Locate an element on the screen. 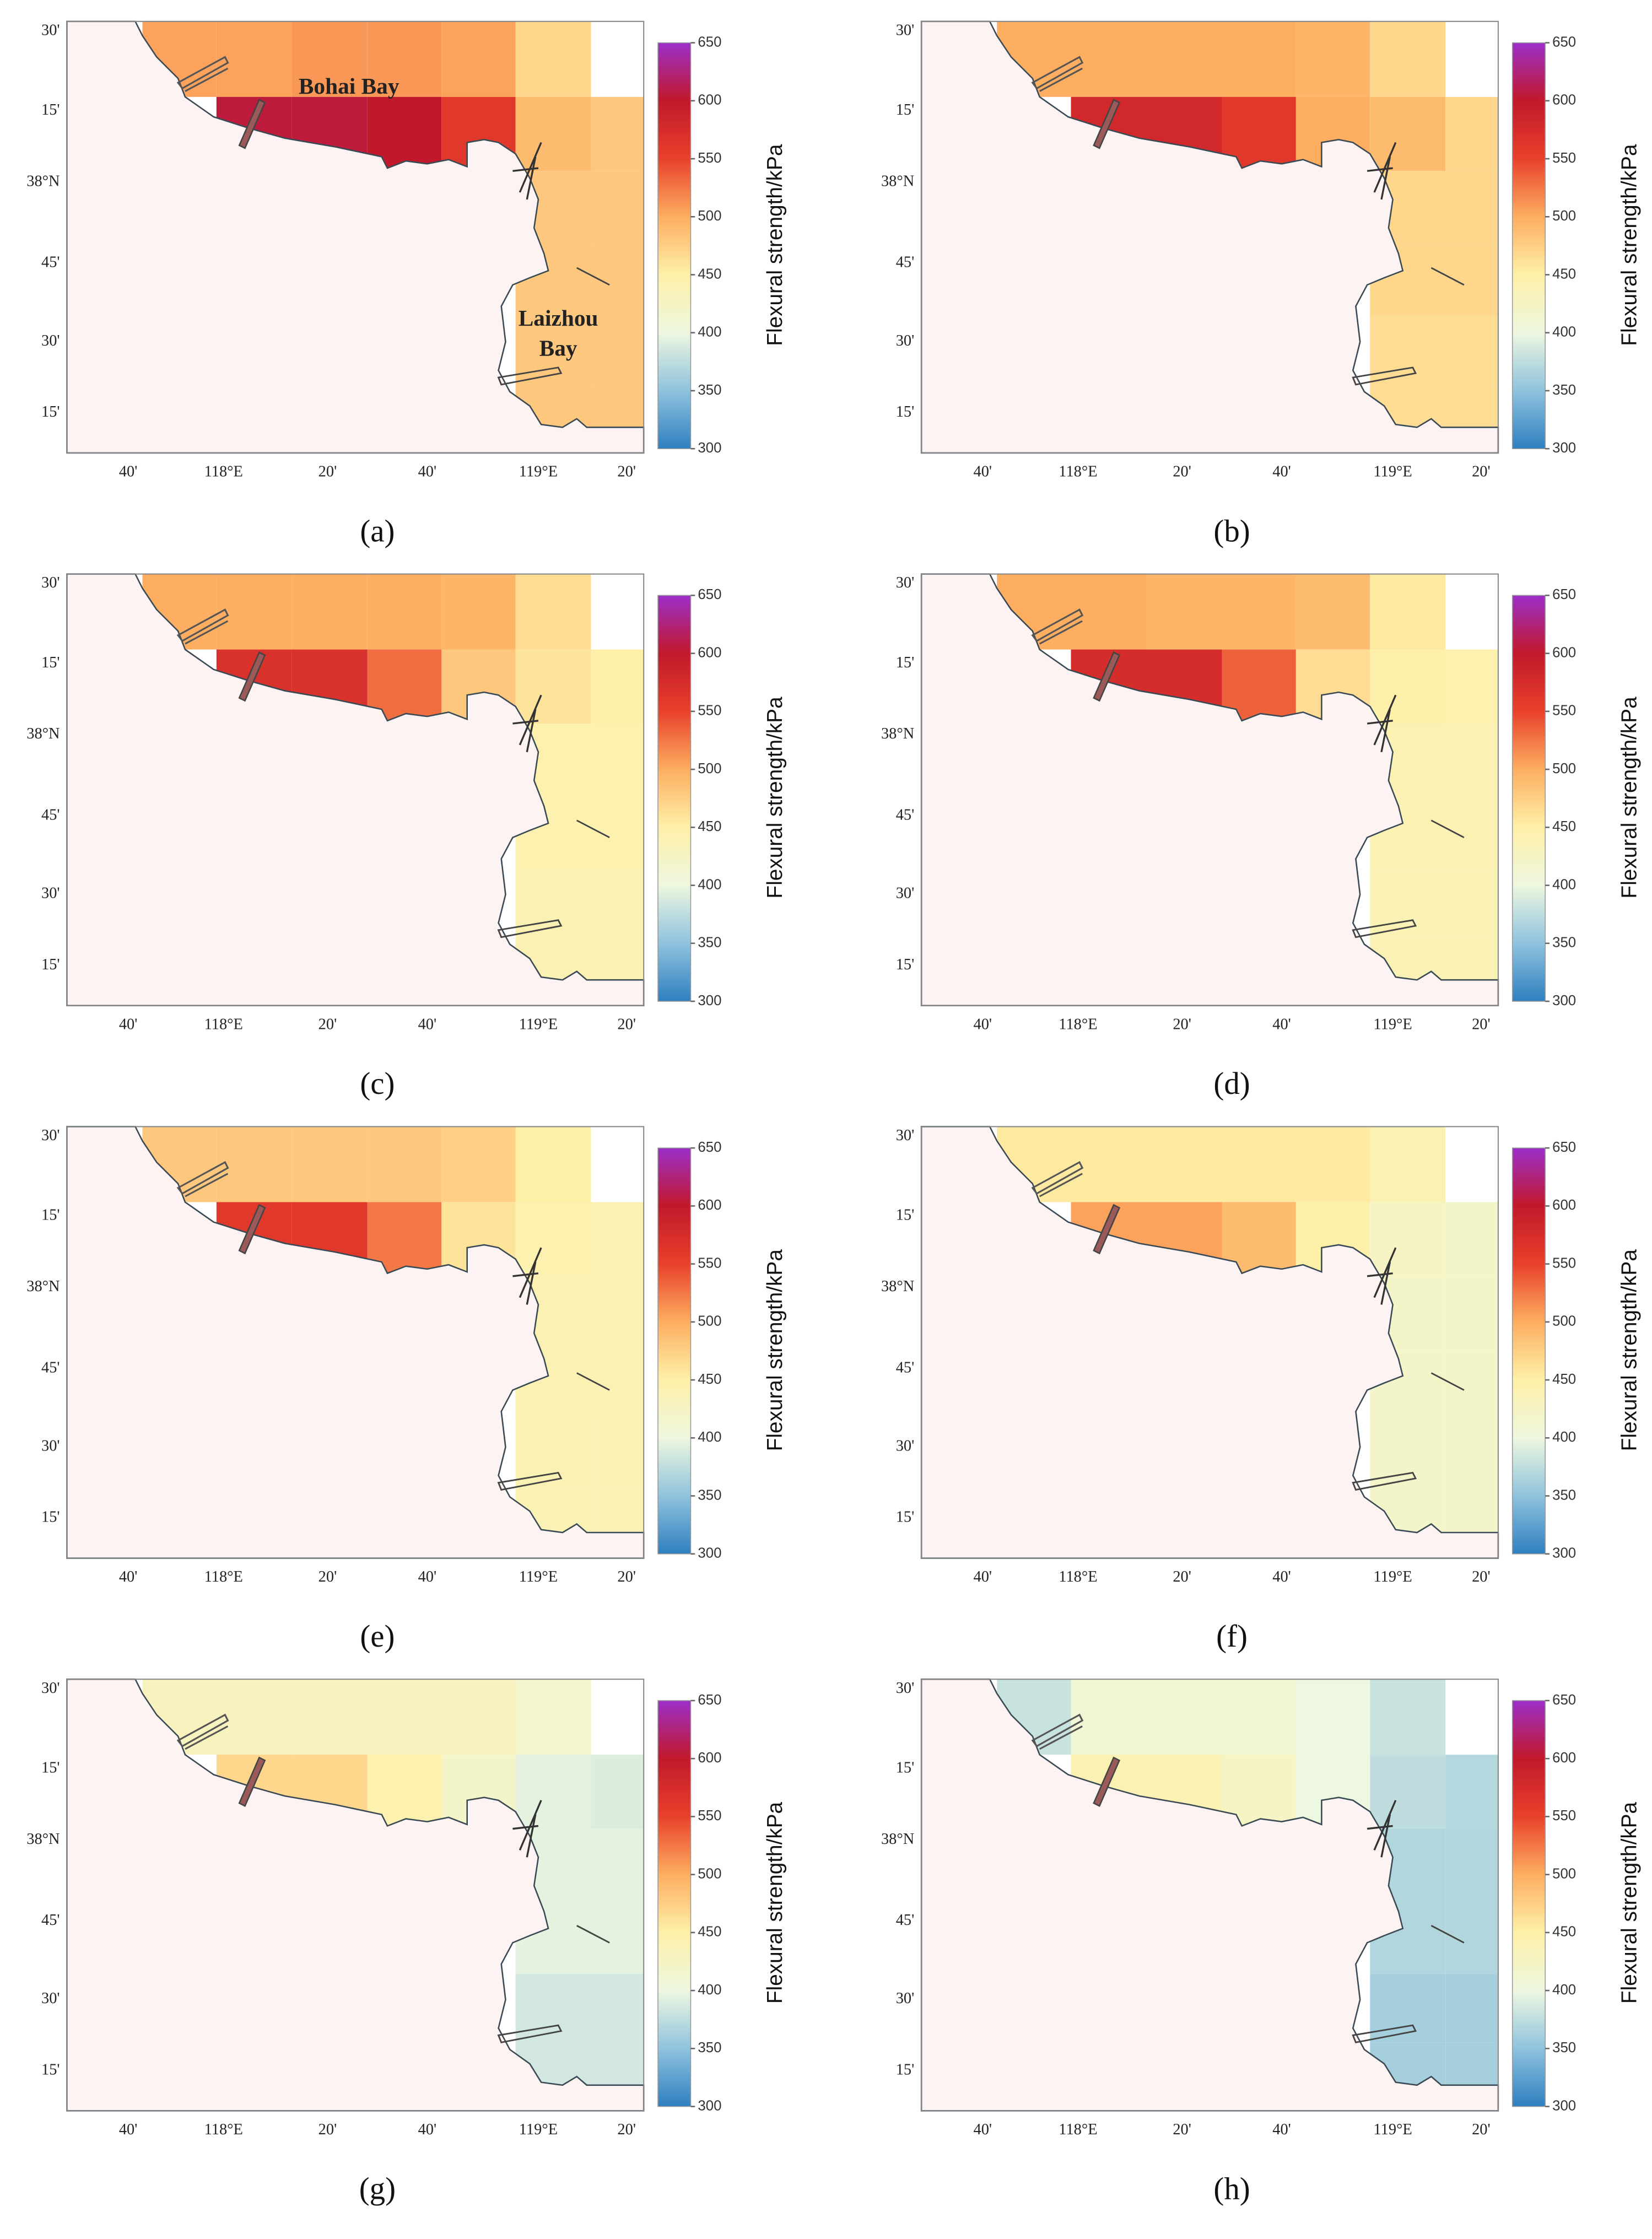  panel-label: (e) is located at coordinates (377, 1637).